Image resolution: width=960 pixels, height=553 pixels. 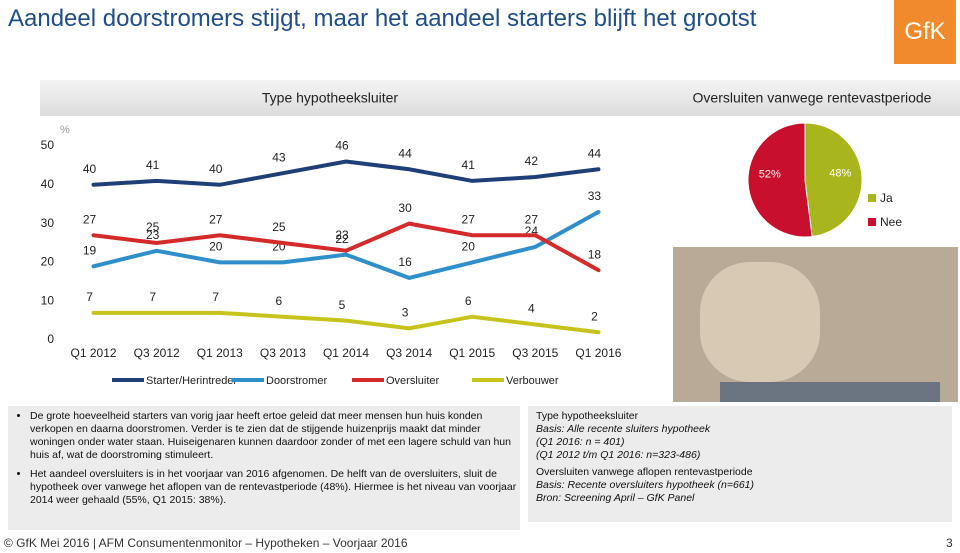 What do you see at coordinates (48, 223) in the screenshot?
I see `y-tick-label: 30` at bounding box center [48, 223].